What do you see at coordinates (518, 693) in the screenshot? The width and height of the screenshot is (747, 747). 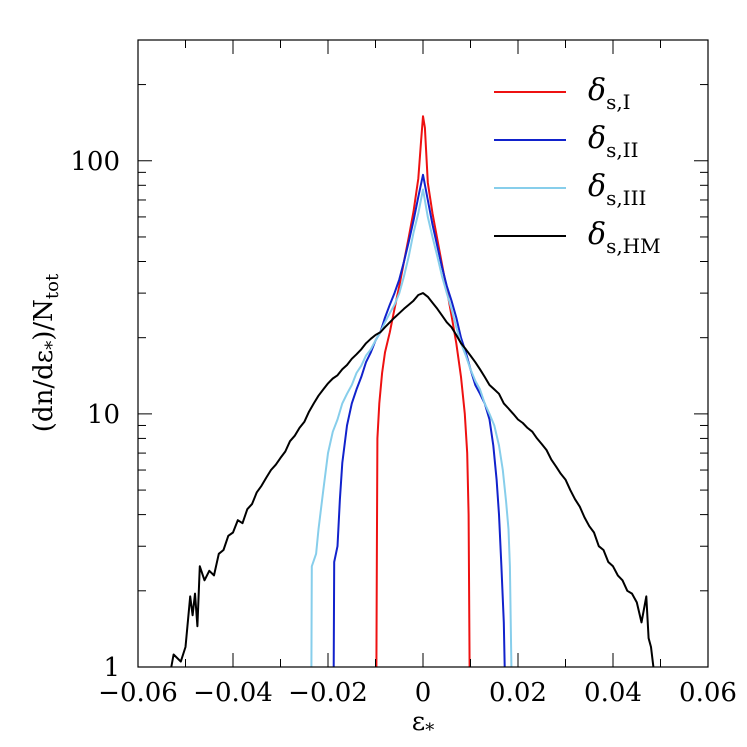 I see `x-tick-label: 0.02` at bounding box center [518, 693].